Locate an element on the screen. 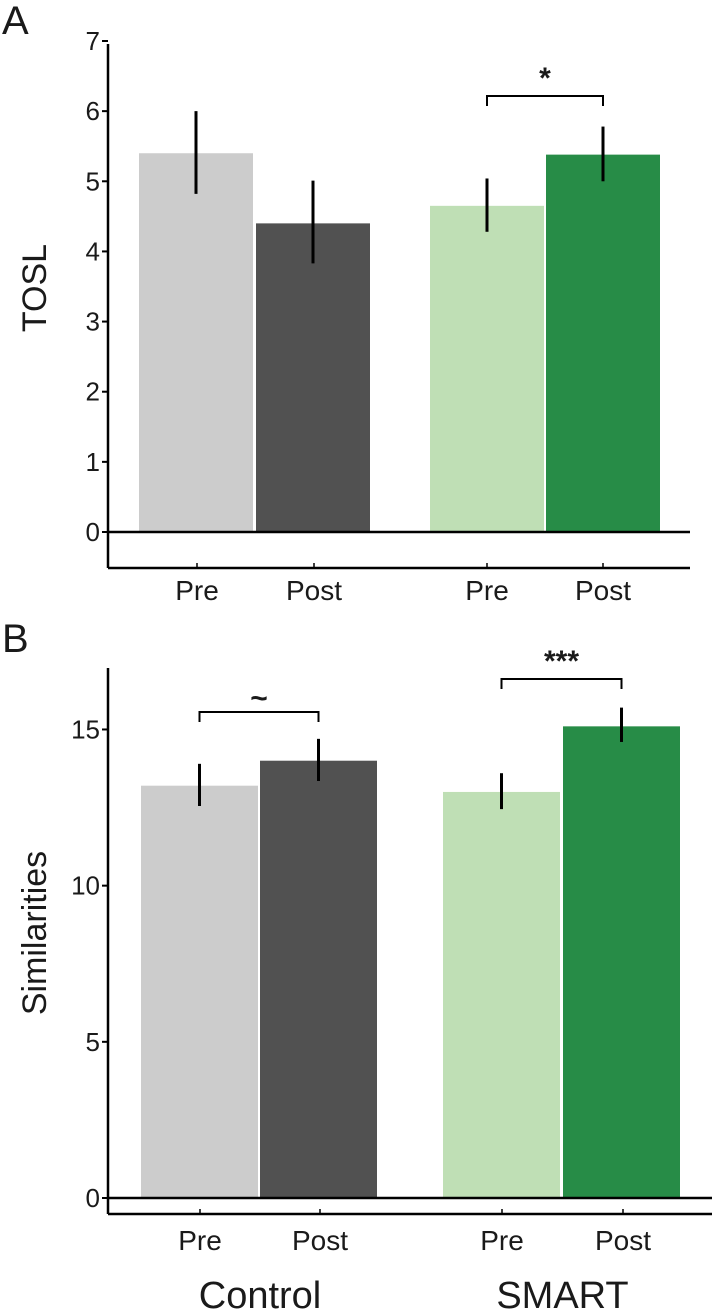 The width and height of the screenshot is (714, 1313). y-tick-label: 10 is located at coordinates (85, 886).